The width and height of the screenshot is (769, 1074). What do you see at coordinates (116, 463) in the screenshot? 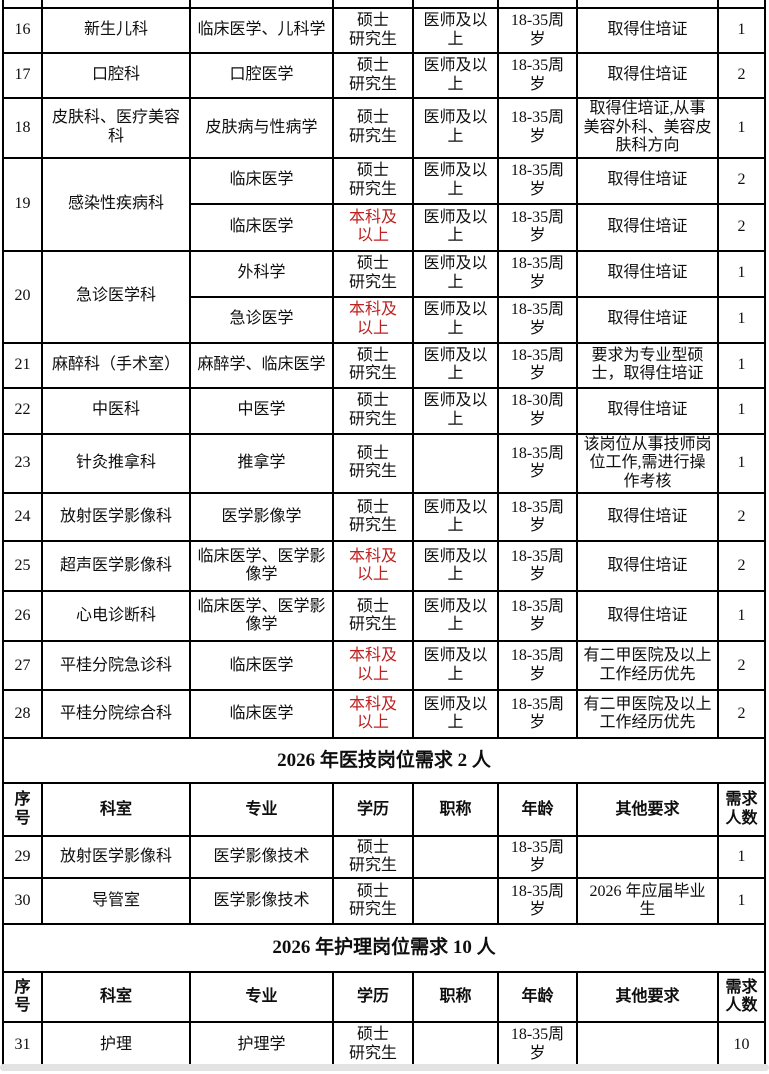
I see `cell-dept: 针灸推拿科` at bounding box center [116, 463].